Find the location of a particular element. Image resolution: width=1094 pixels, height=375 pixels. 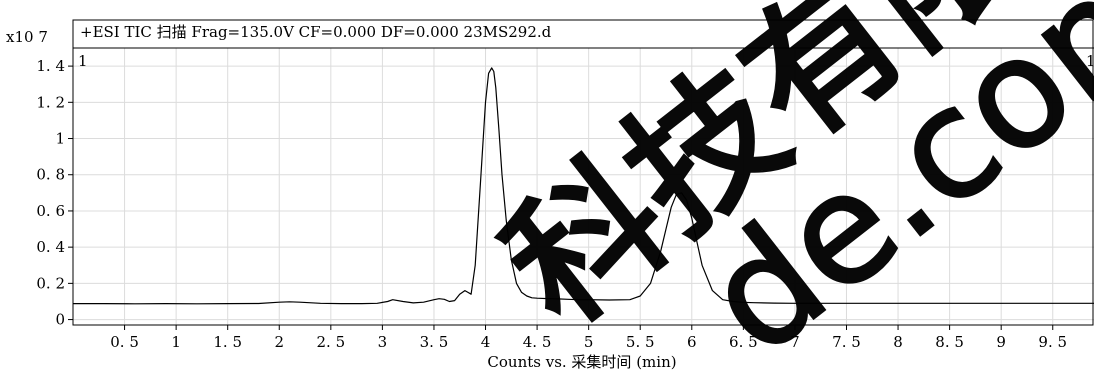

x-tick-label: 7. 5 is located at coordinates (846, 342).